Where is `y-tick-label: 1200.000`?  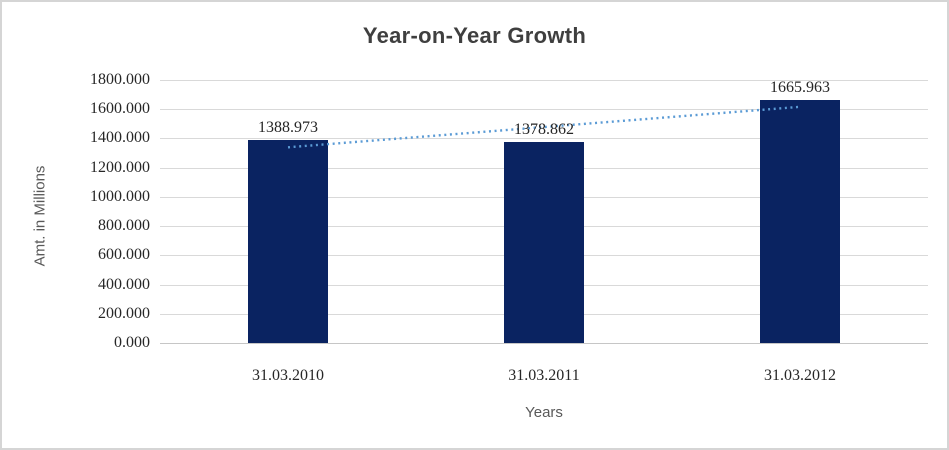 y-tick-label: 1200.000 is located at coordinates (120, 167).